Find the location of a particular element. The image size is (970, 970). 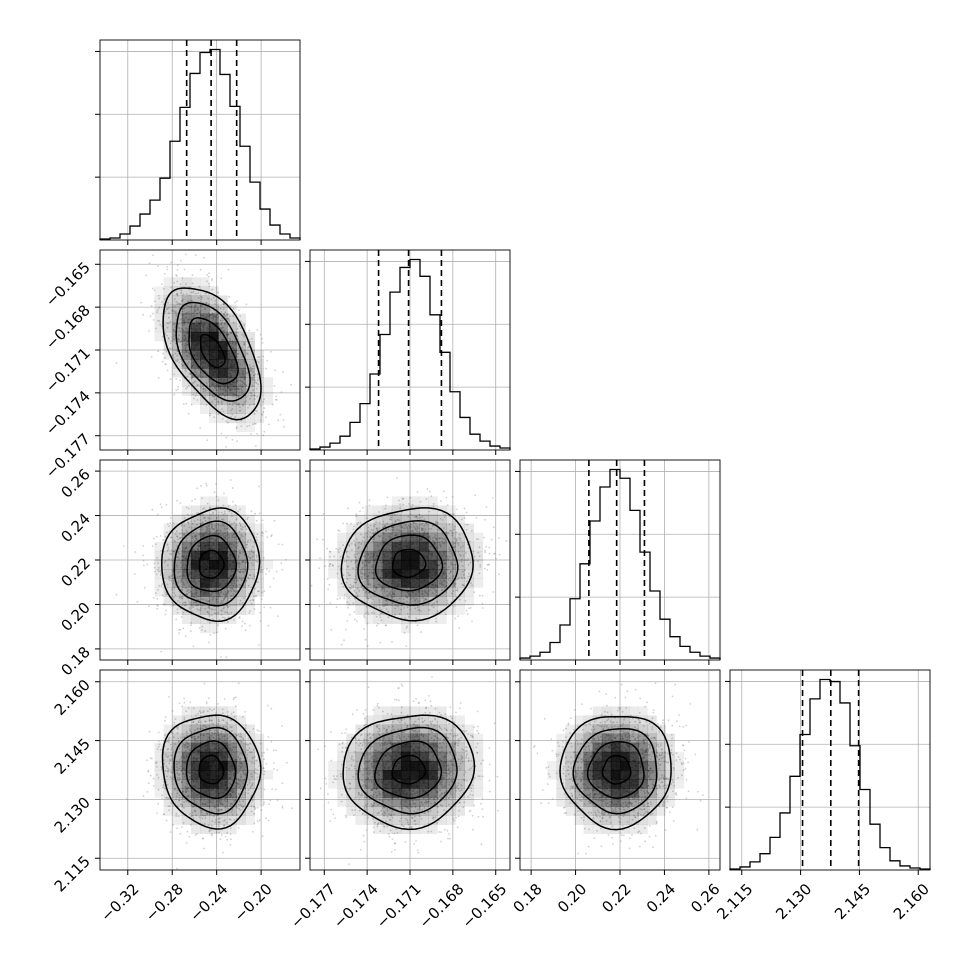

contour-line is located at coordinates (212, 351).